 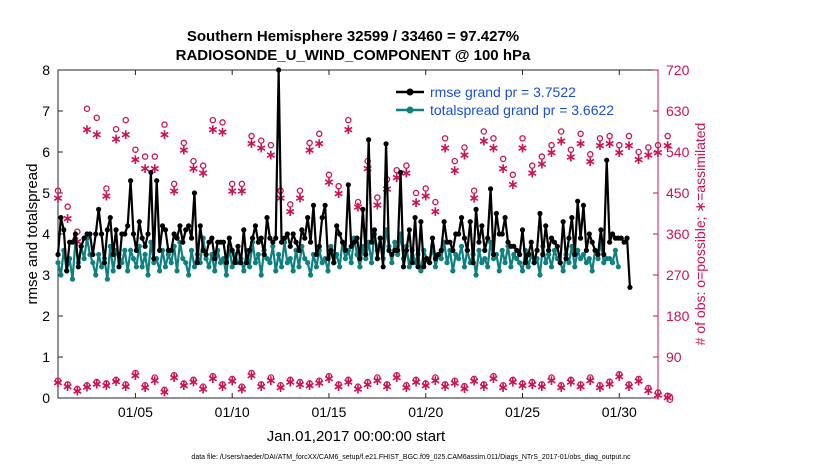 I want to click on y-tick-label-left: 4, so click(x=46, y=234).